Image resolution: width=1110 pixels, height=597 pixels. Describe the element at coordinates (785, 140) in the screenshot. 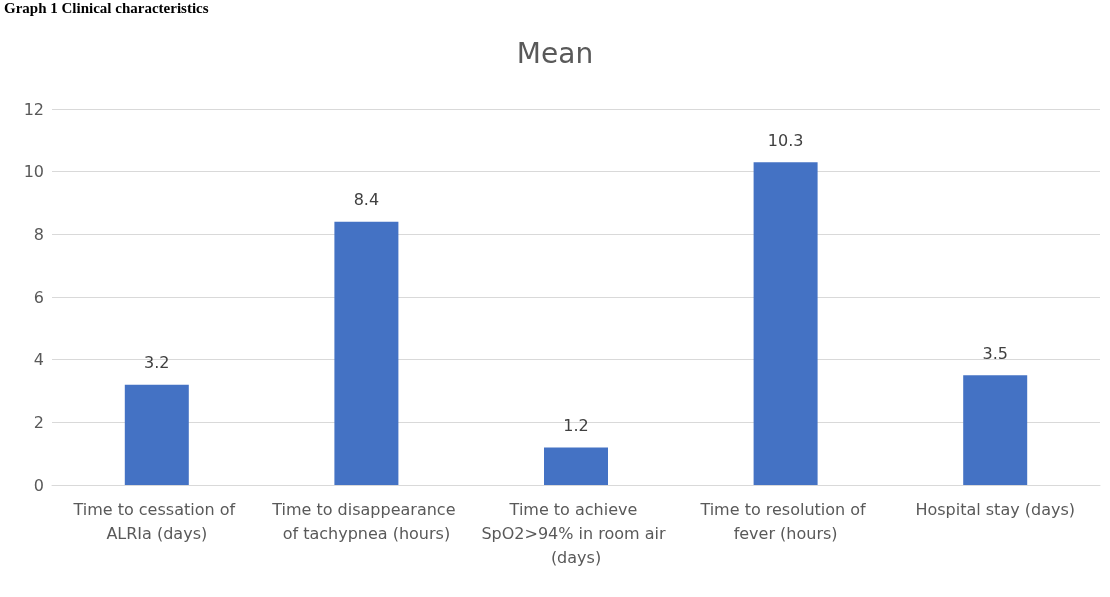

I see `data-label: 10.3` at that location.